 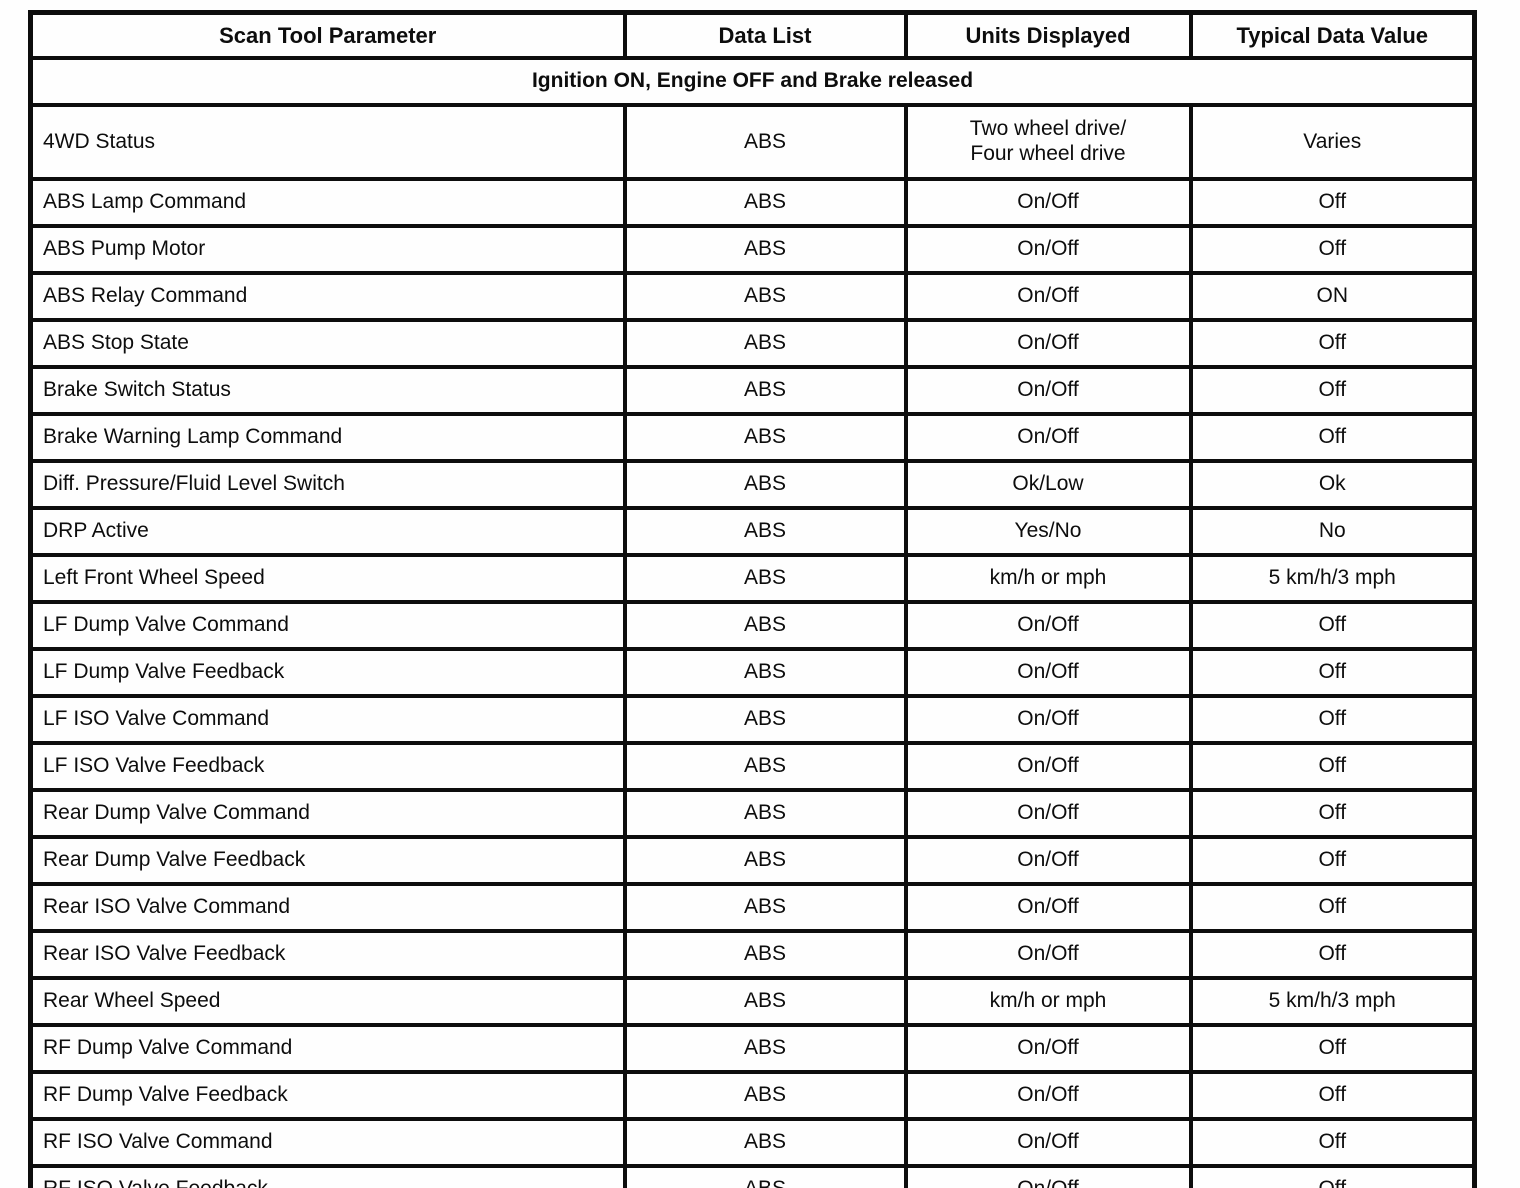 What do you see at coordinates (327, 437) in the screenshot?
I see `cell-parameter: Brake Warning Lamp Command` at bounding box center [327, 437].